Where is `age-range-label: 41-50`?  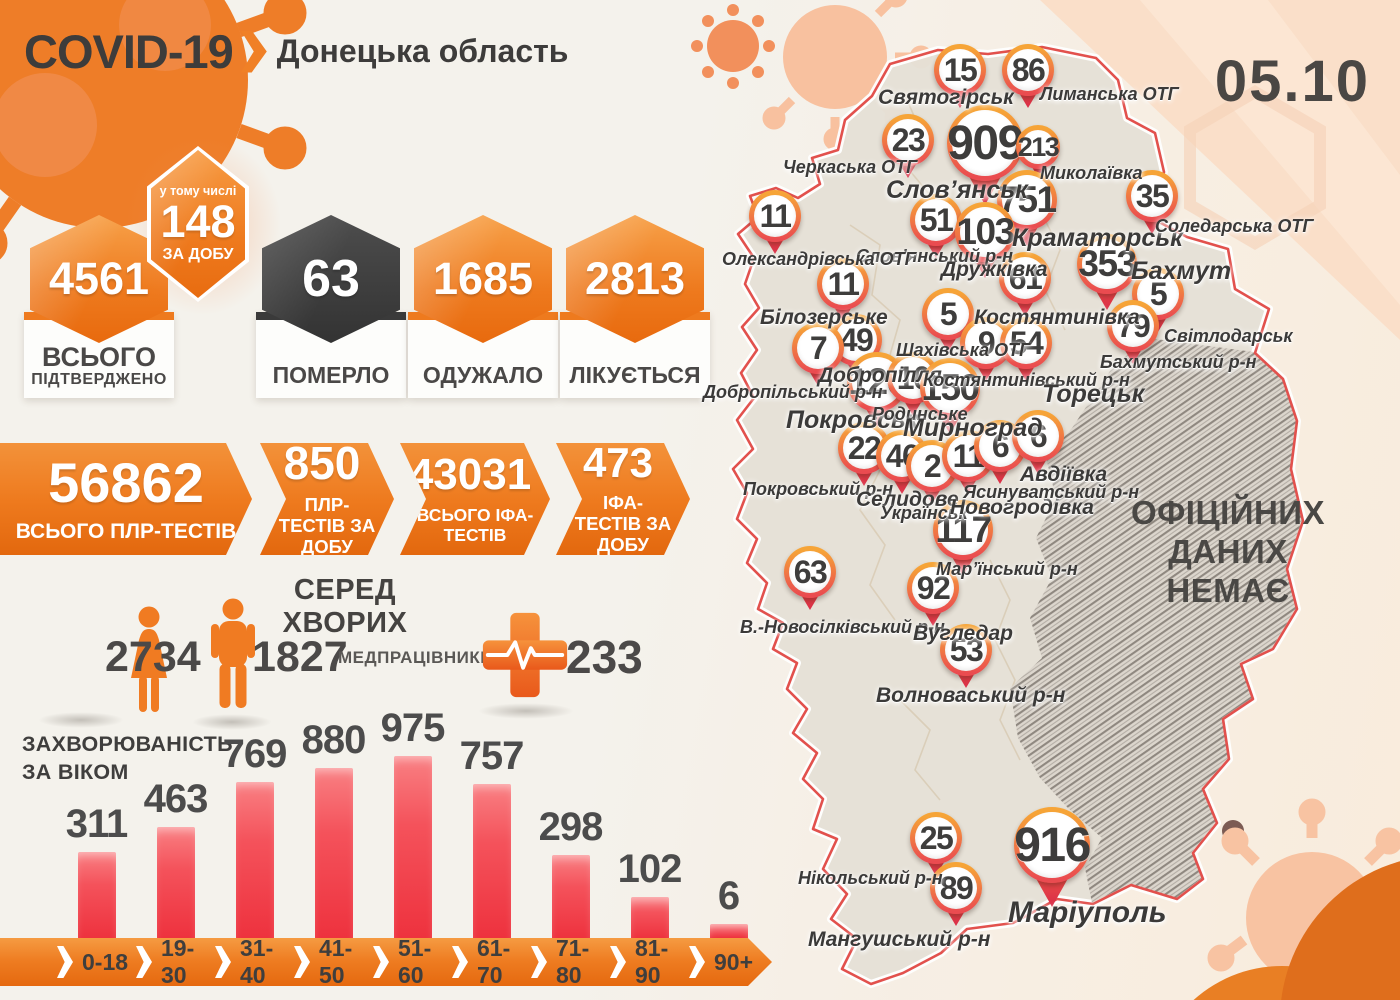 age-range-label: 41-50 is located at coordinates (336, 961).